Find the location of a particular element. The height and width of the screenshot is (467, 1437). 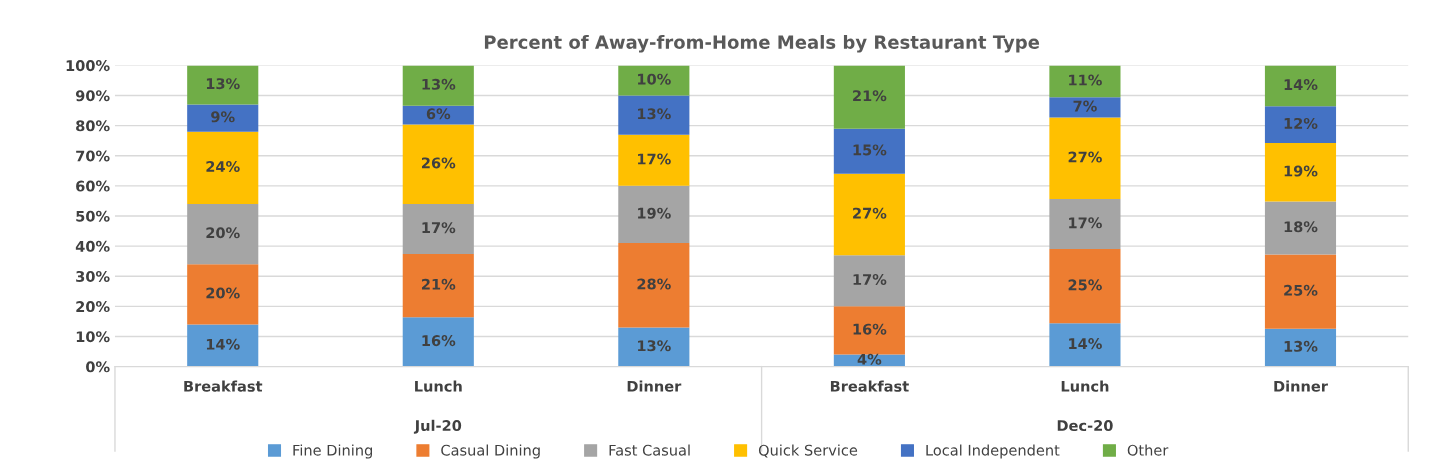

data-label: 6% is located at coordinates (438, 114).